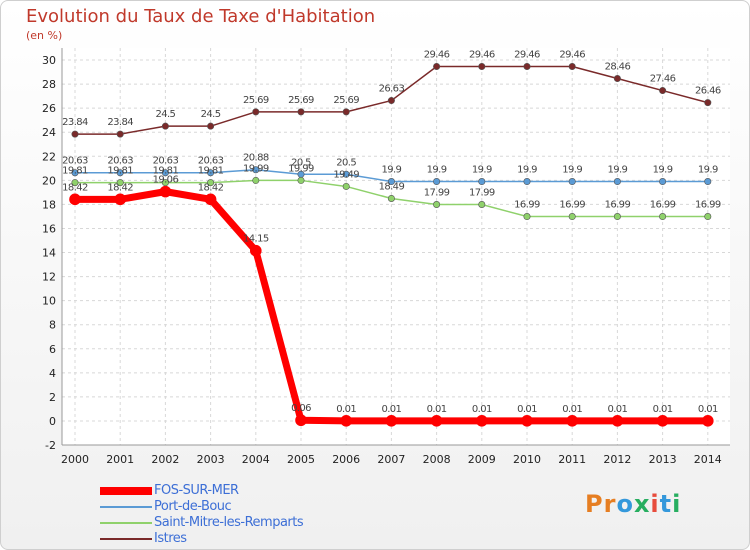 The width and height of the screenshot is (750, 550). Describe the element at coordinates (572, 459) in the screenshot. I see `x-tick-label: 2011` at that location.